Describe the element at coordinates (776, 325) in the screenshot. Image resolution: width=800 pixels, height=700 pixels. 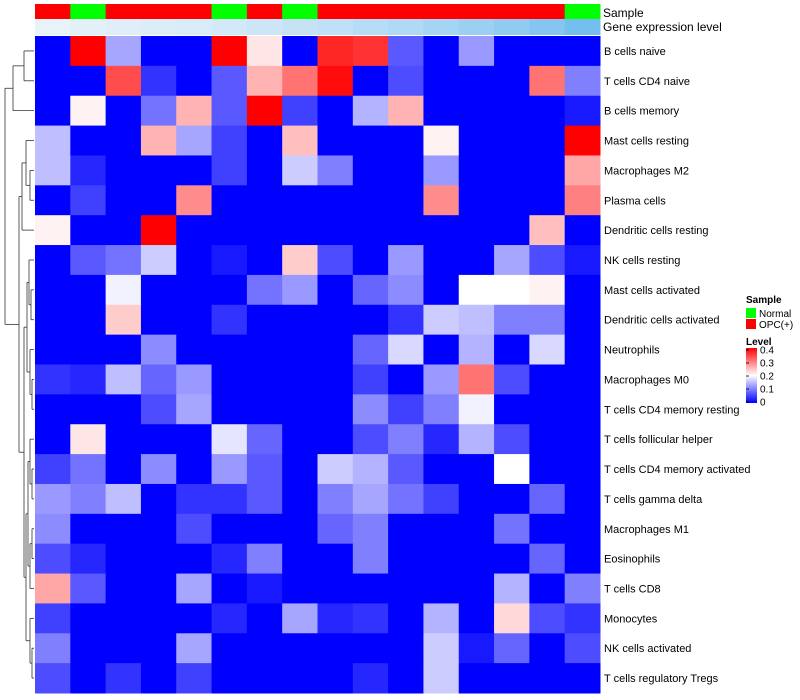
I see `legend-label-opc: OPC(+)` at that location.